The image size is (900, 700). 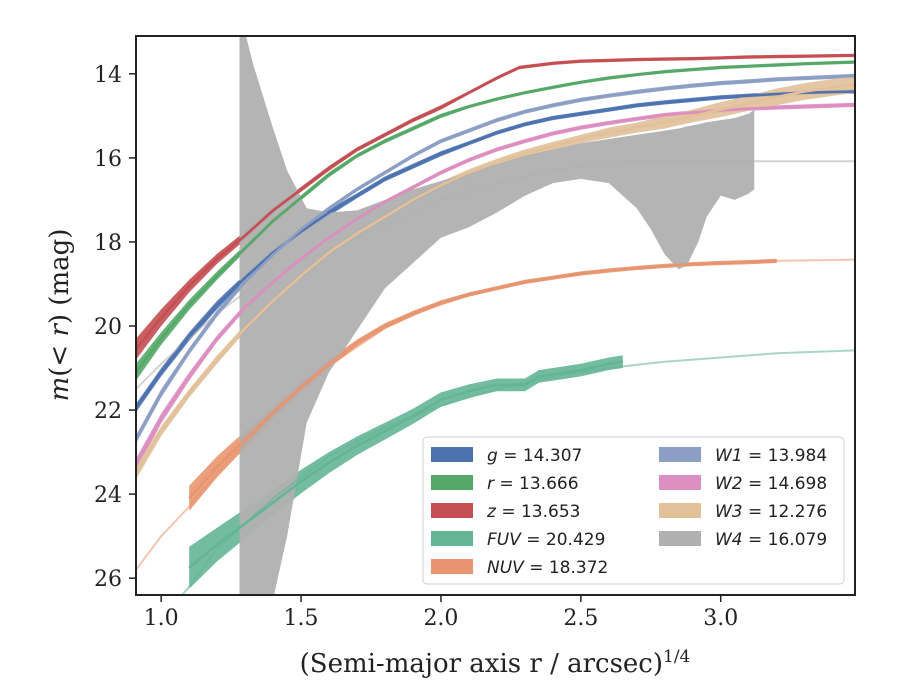 I want to click on y-tick-label: 18, so click(x=108, y=243).